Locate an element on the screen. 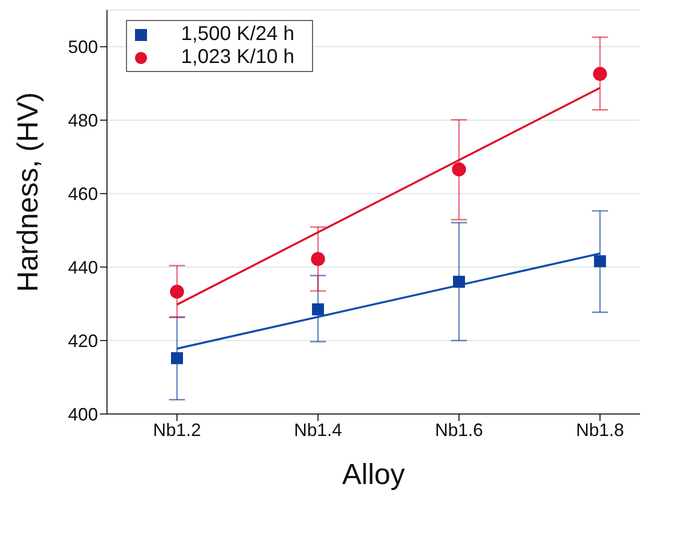 The height and width of the screenshot is (552, 678). y-tick-label: 400 is located at coordinates (83, 414).